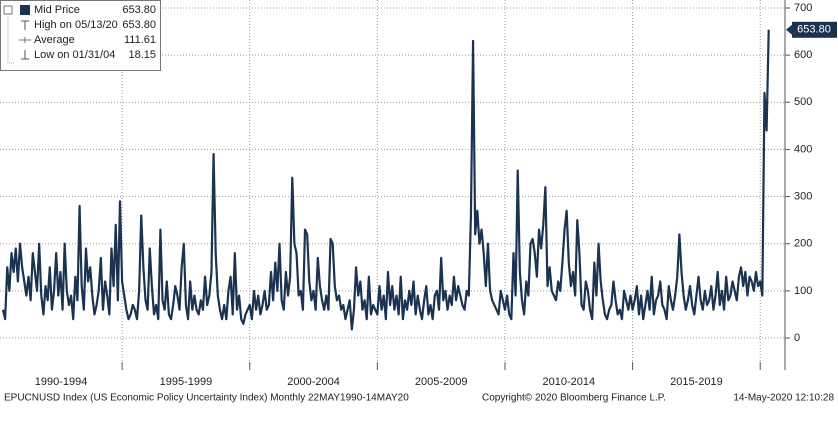 This screenshot has height=430, width=838. I want to click on y-tick-label: 700, so click(803, 8).